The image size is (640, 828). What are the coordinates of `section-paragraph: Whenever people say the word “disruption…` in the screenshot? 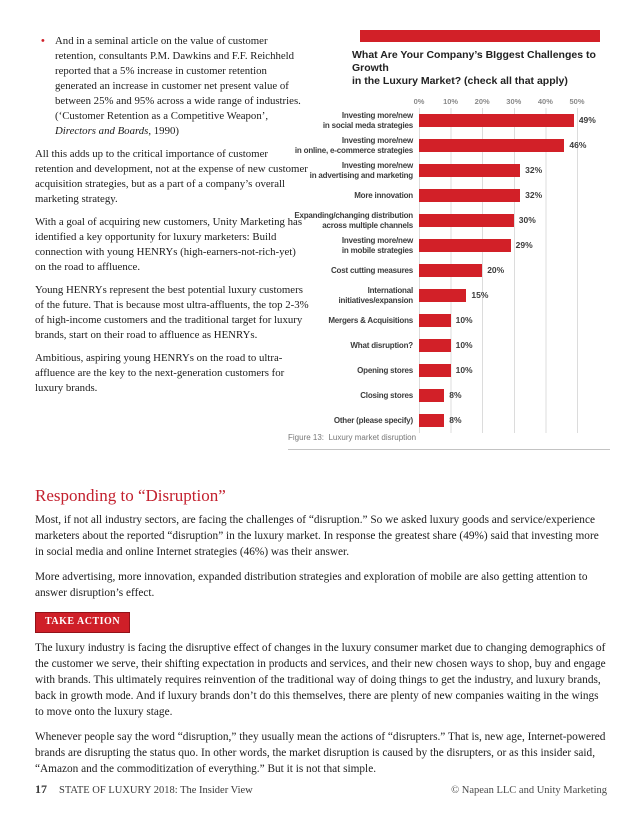 It's located at (320, 753).